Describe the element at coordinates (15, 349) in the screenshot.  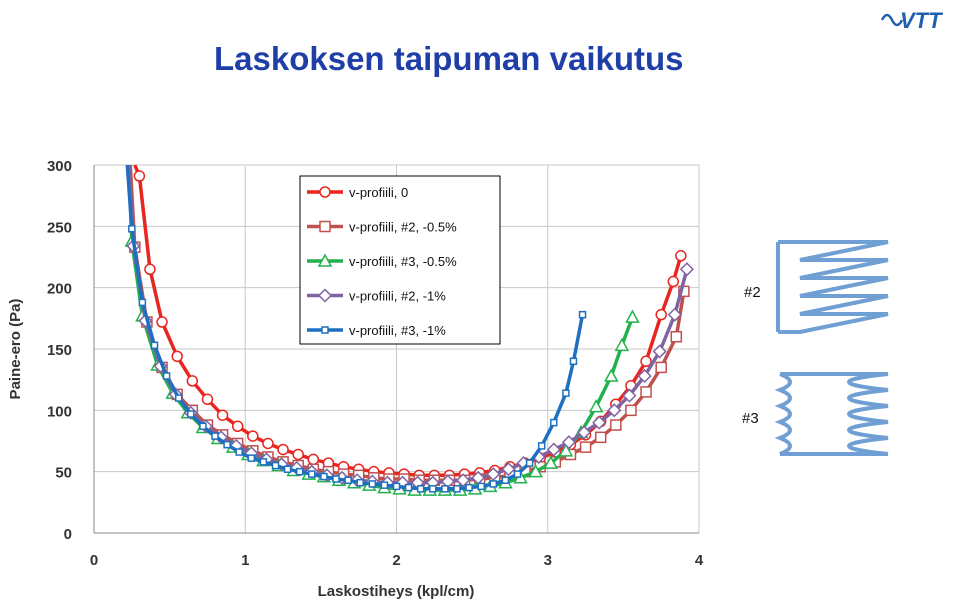
I see `y-axis-label: Paine-ero (Pa)` at that location.